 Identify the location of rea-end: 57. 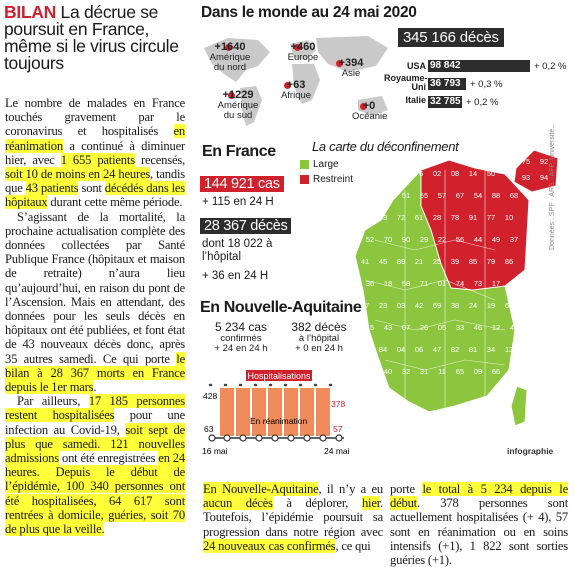
(338, 429).